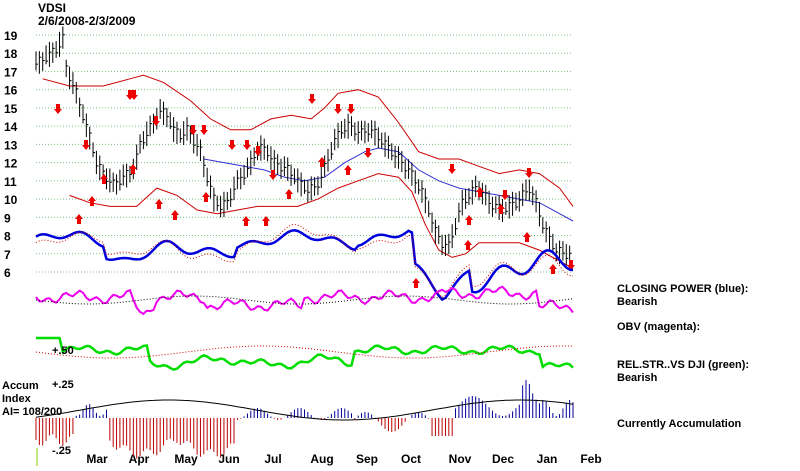  I want to click on x-tick-label: Mar, so click(97, 459).